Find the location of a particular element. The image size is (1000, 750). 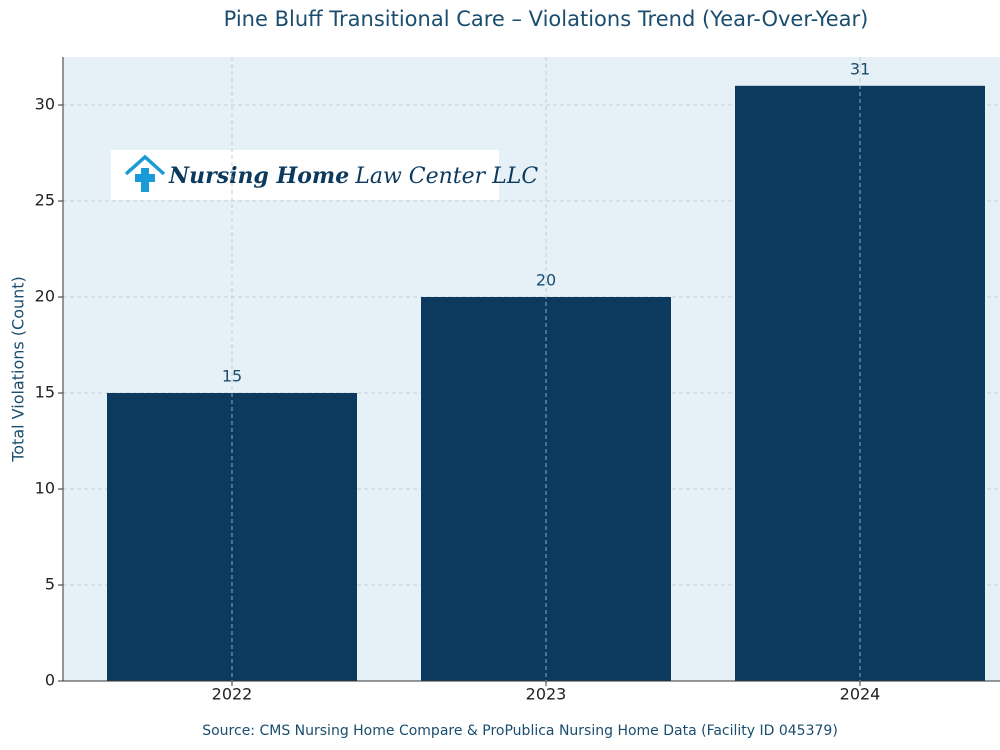

y-tick-label: 20 is located at coordinates (45, 296).